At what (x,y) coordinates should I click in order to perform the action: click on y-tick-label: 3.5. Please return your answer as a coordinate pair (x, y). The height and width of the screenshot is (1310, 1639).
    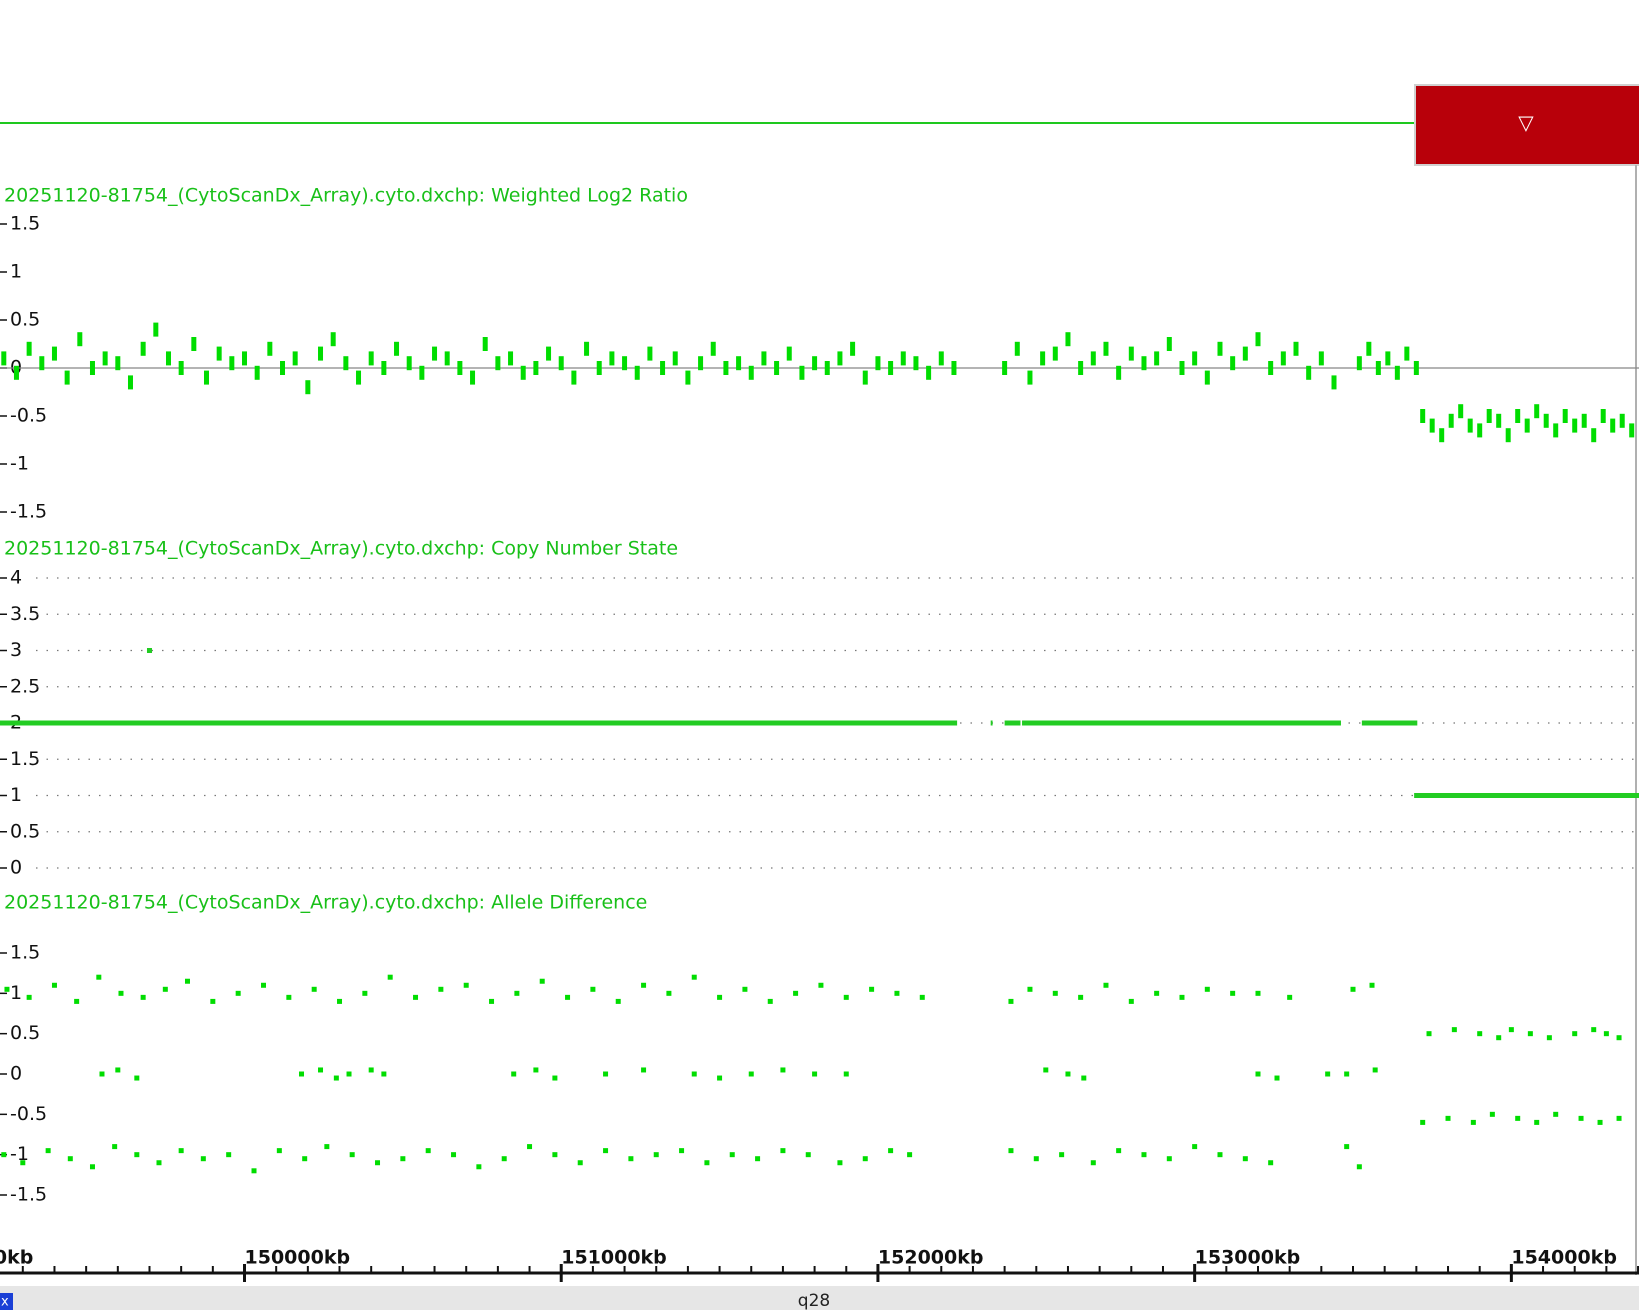
    Looking at the image, I should click on (25, 614).